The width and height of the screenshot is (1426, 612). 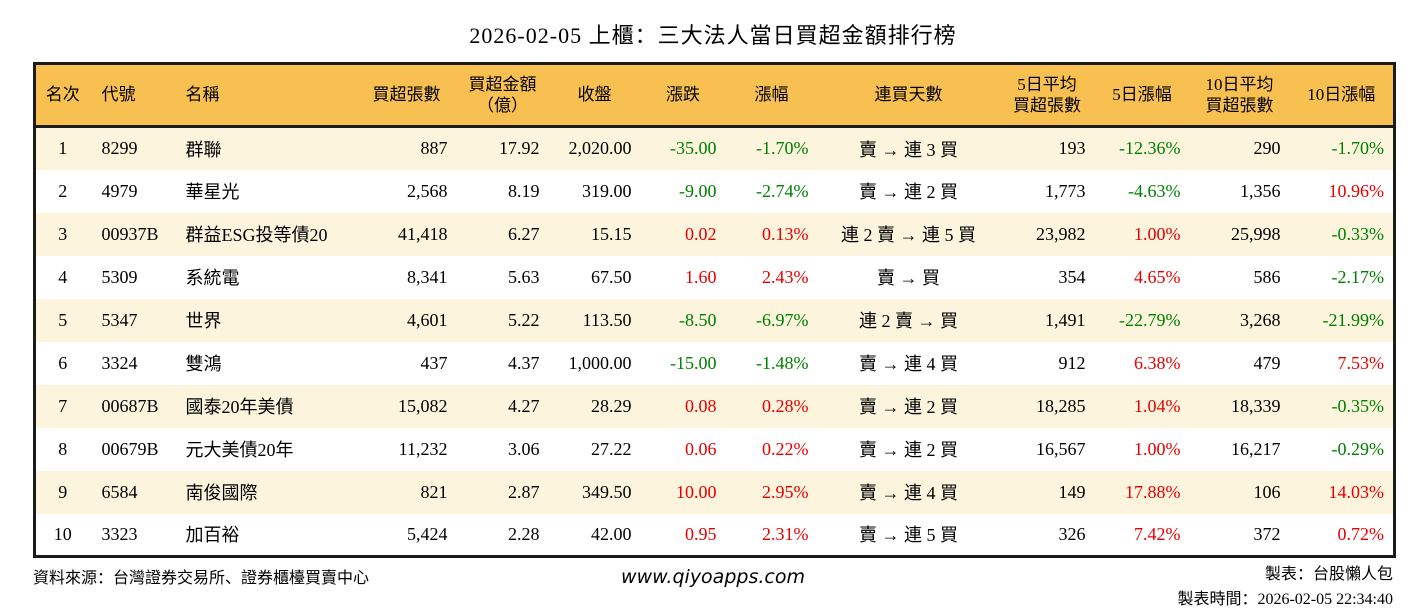 I want to click on cell-chg: 0.06, so click(x=701, y=448).